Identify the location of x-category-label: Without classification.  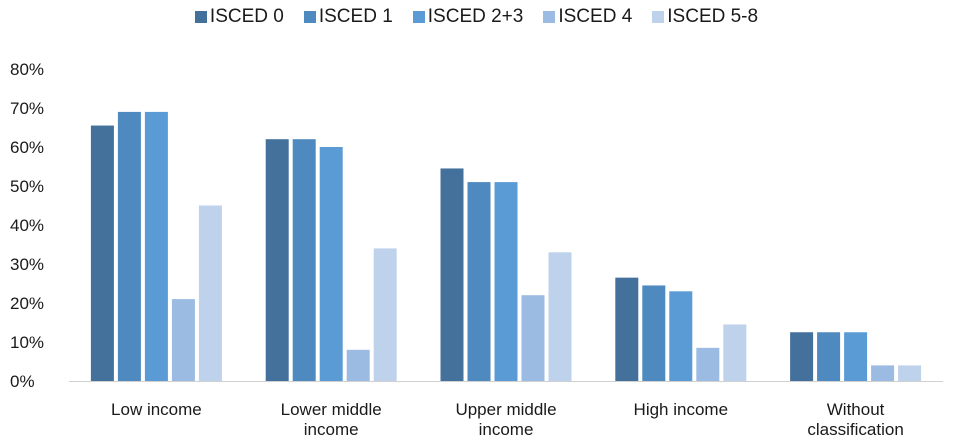
(855, 419).